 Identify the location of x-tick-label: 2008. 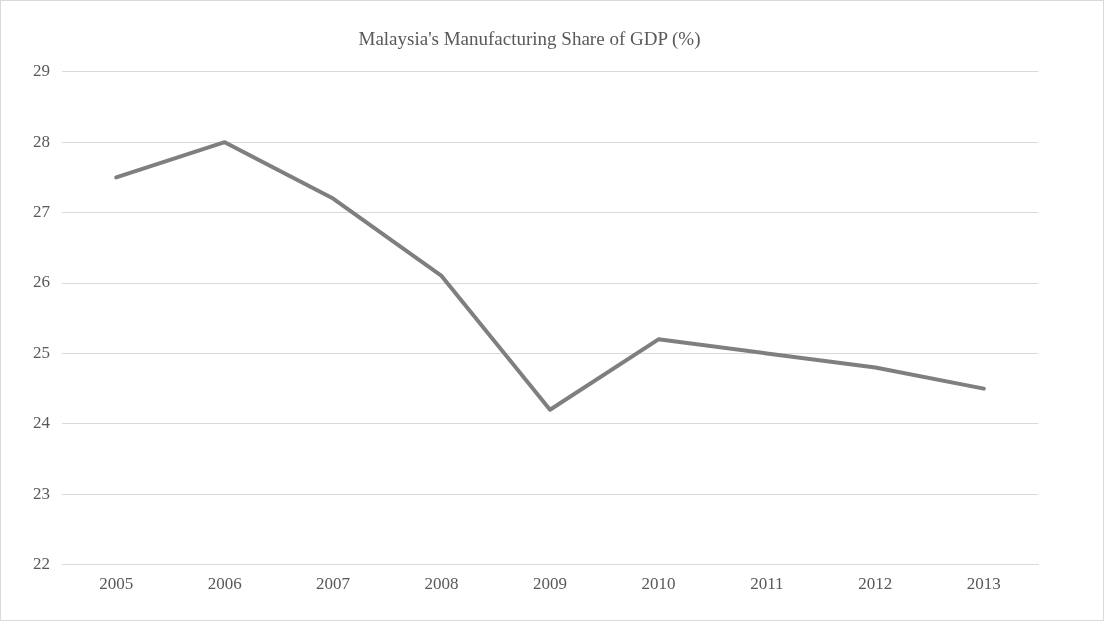
(441, 584).